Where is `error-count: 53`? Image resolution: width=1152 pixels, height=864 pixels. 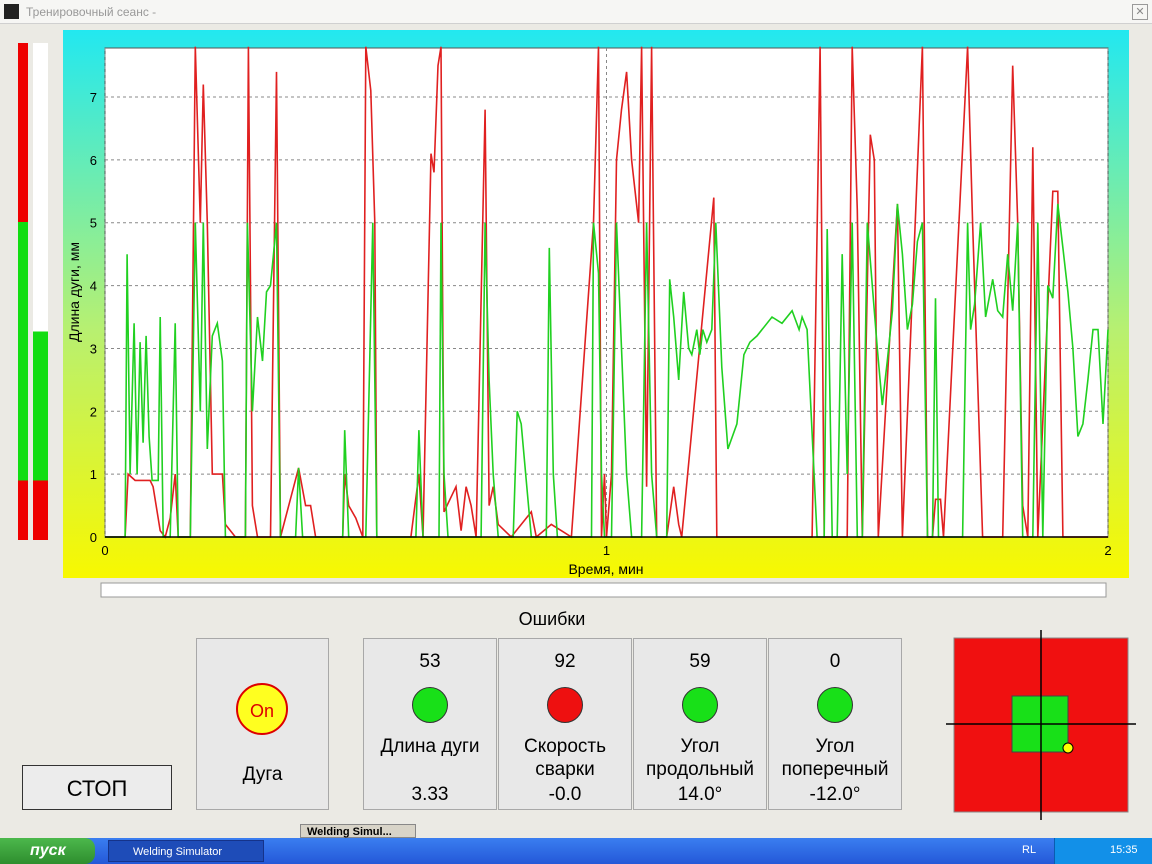 error-count: 53 is located at coordinates (430, 661).